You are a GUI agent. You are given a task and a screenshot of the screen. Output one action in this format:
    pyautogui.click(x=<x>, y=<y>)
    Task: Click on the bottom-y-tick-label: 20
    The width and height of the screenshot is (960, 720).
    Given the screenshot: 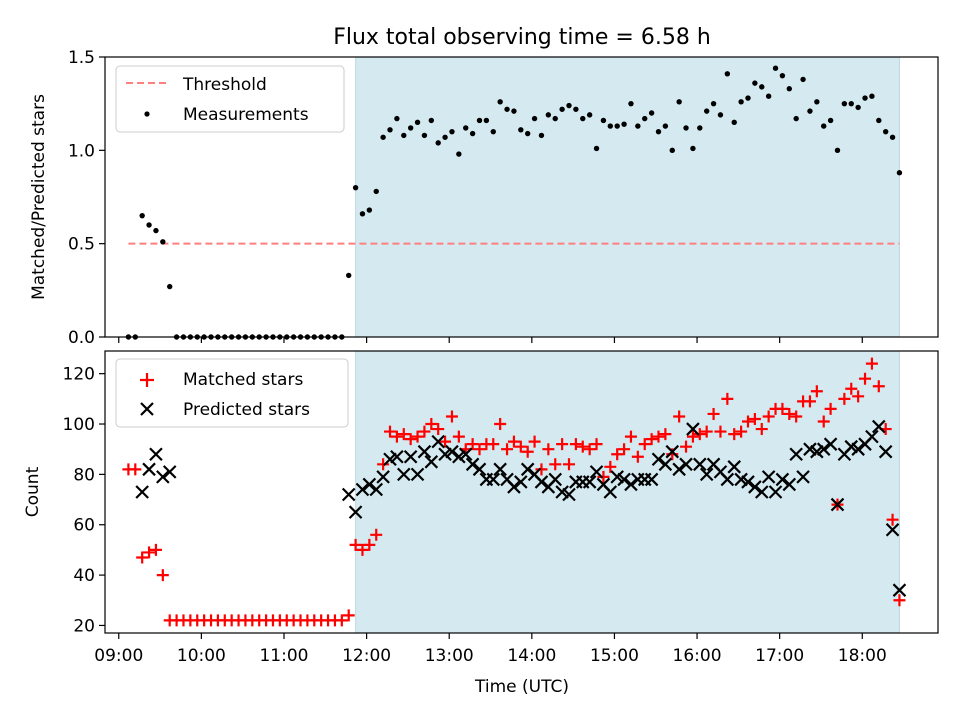 What is the action you would take?
    pyautogui.click(x=84, y=626)
    